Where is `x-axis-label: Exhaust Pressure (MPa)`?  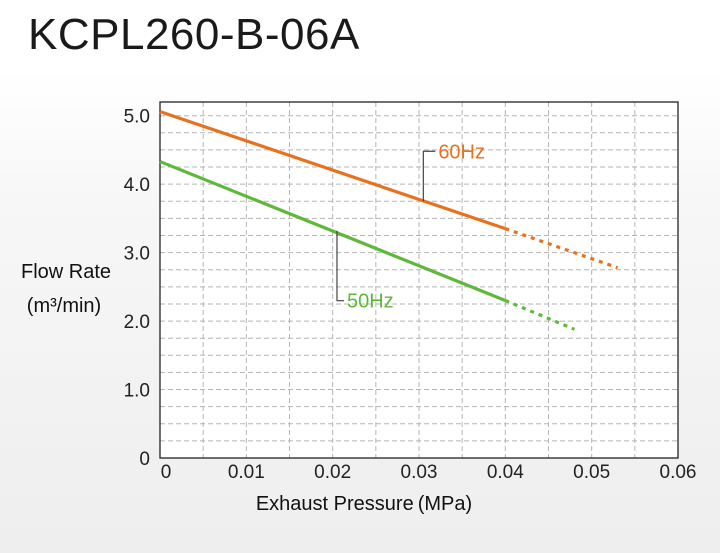
x-axis-label: Exhaust Pressure (MPa) is located at coordinates (364, 504).